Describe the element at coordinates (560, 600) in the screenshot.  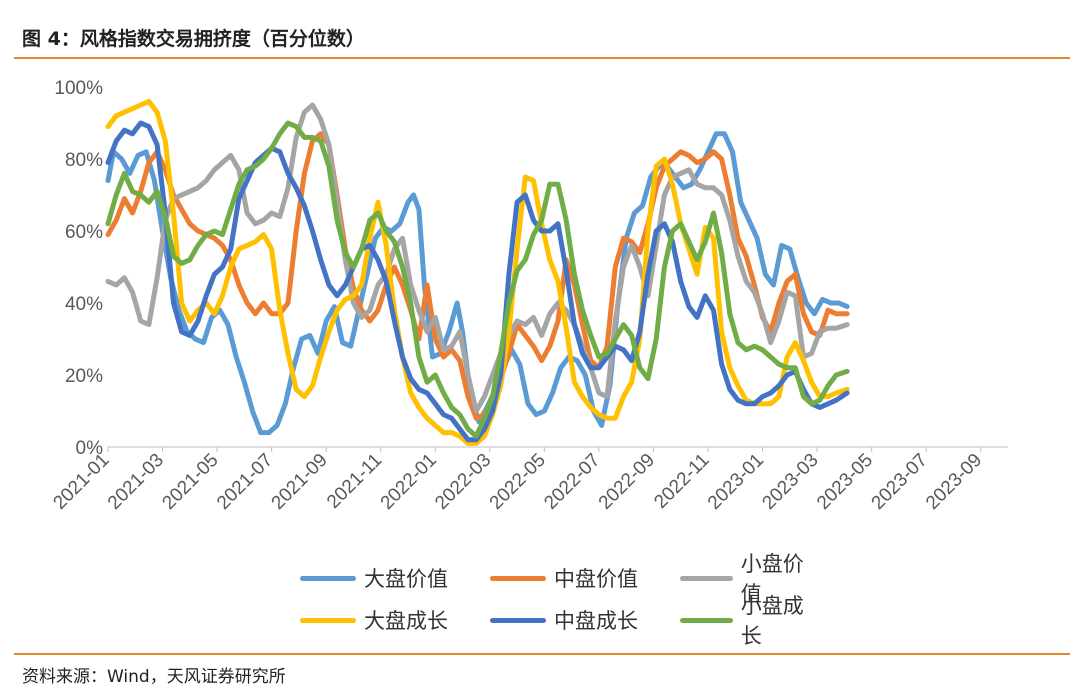
I see `legend: 大盘价值 中盘价值 小盘价值 大盘成长 中盘成长 小盘成长` at that location.